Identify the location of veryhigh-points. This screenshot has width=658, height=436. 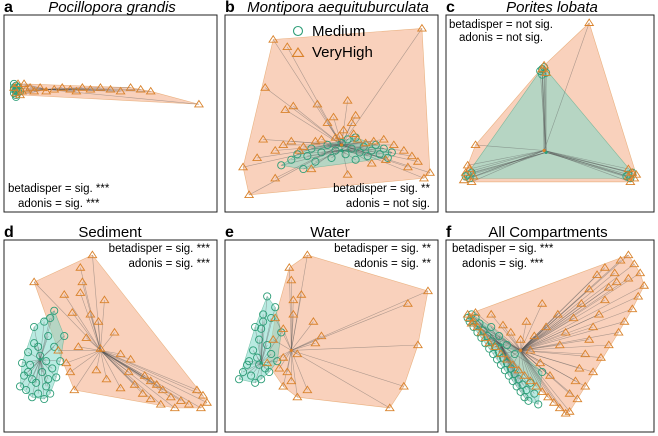
(121, 331).